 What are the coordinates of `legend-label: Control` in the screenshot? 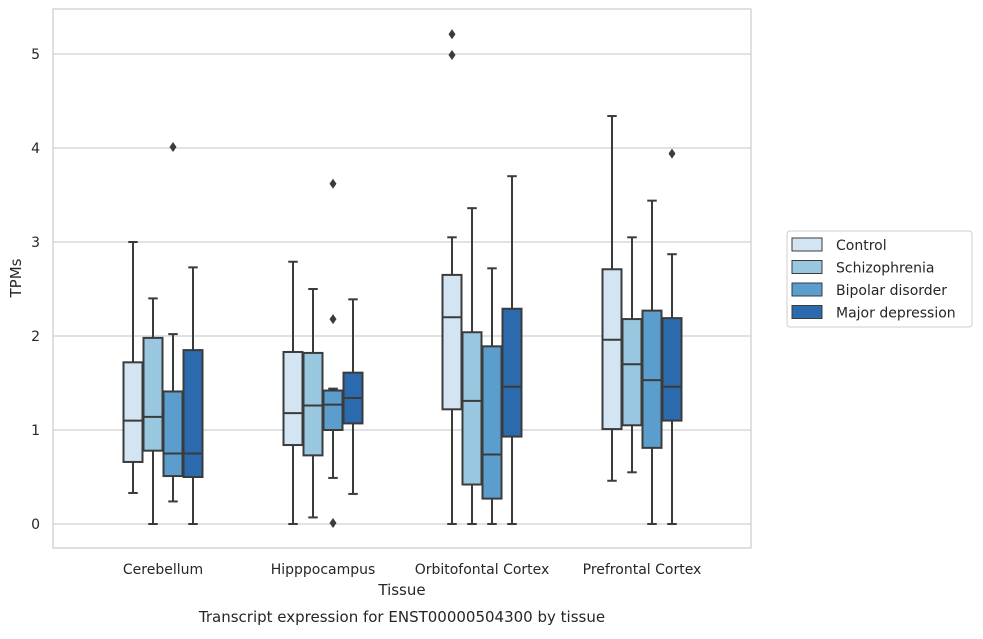 It's located at (861, 246).